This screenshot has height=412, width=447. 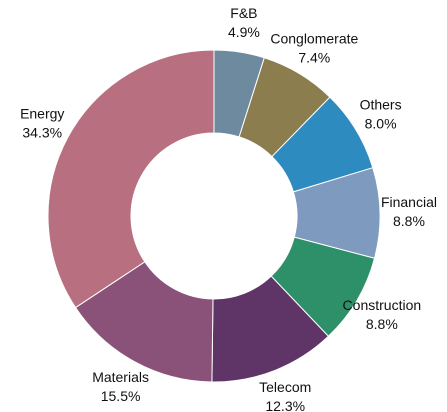 I want to click on segment-value-label: 34.3%, so click(x=42, y=132).